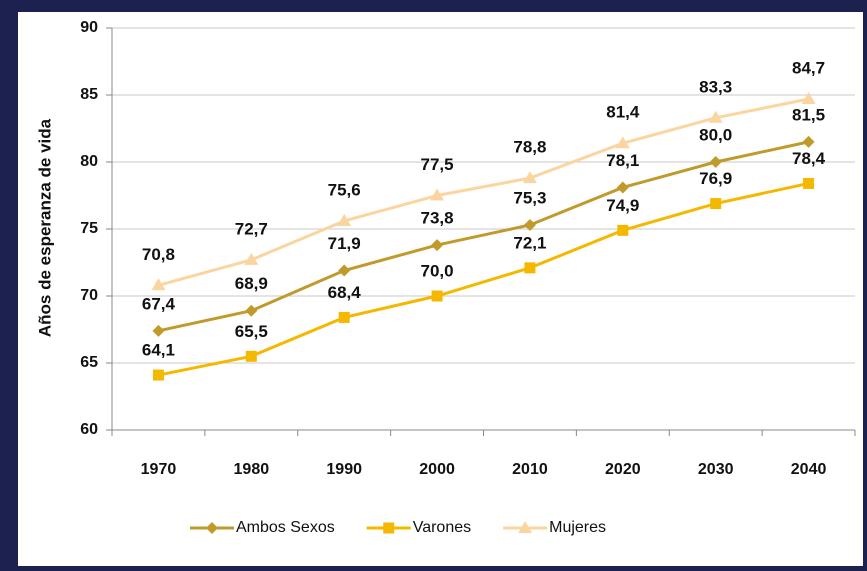  Describe the element at coordinates (44, 227) in the screenshot. I see `y-axis-label: Años de esperanza de vida` at that location.